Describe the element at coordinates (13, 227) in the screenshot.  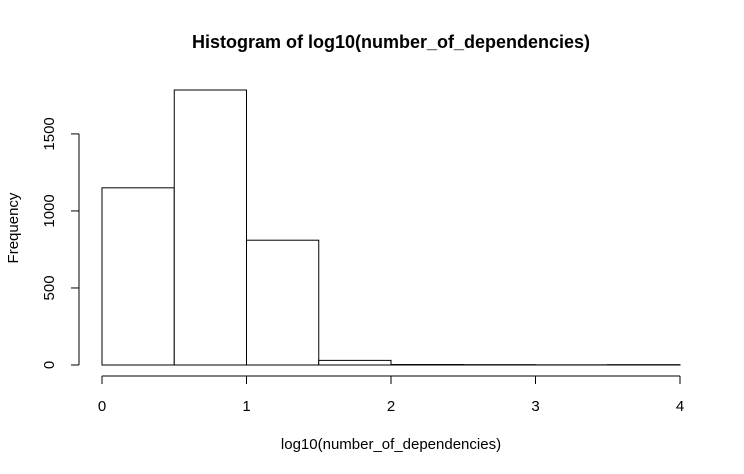
I see `y-axis-label: Frequency` at that location.